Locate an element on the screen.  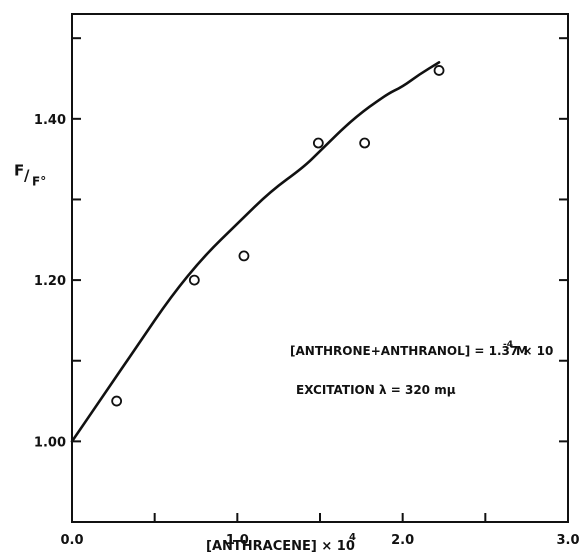
annotation-concentration-exponent: -4 is located at coordinates (508, 345).